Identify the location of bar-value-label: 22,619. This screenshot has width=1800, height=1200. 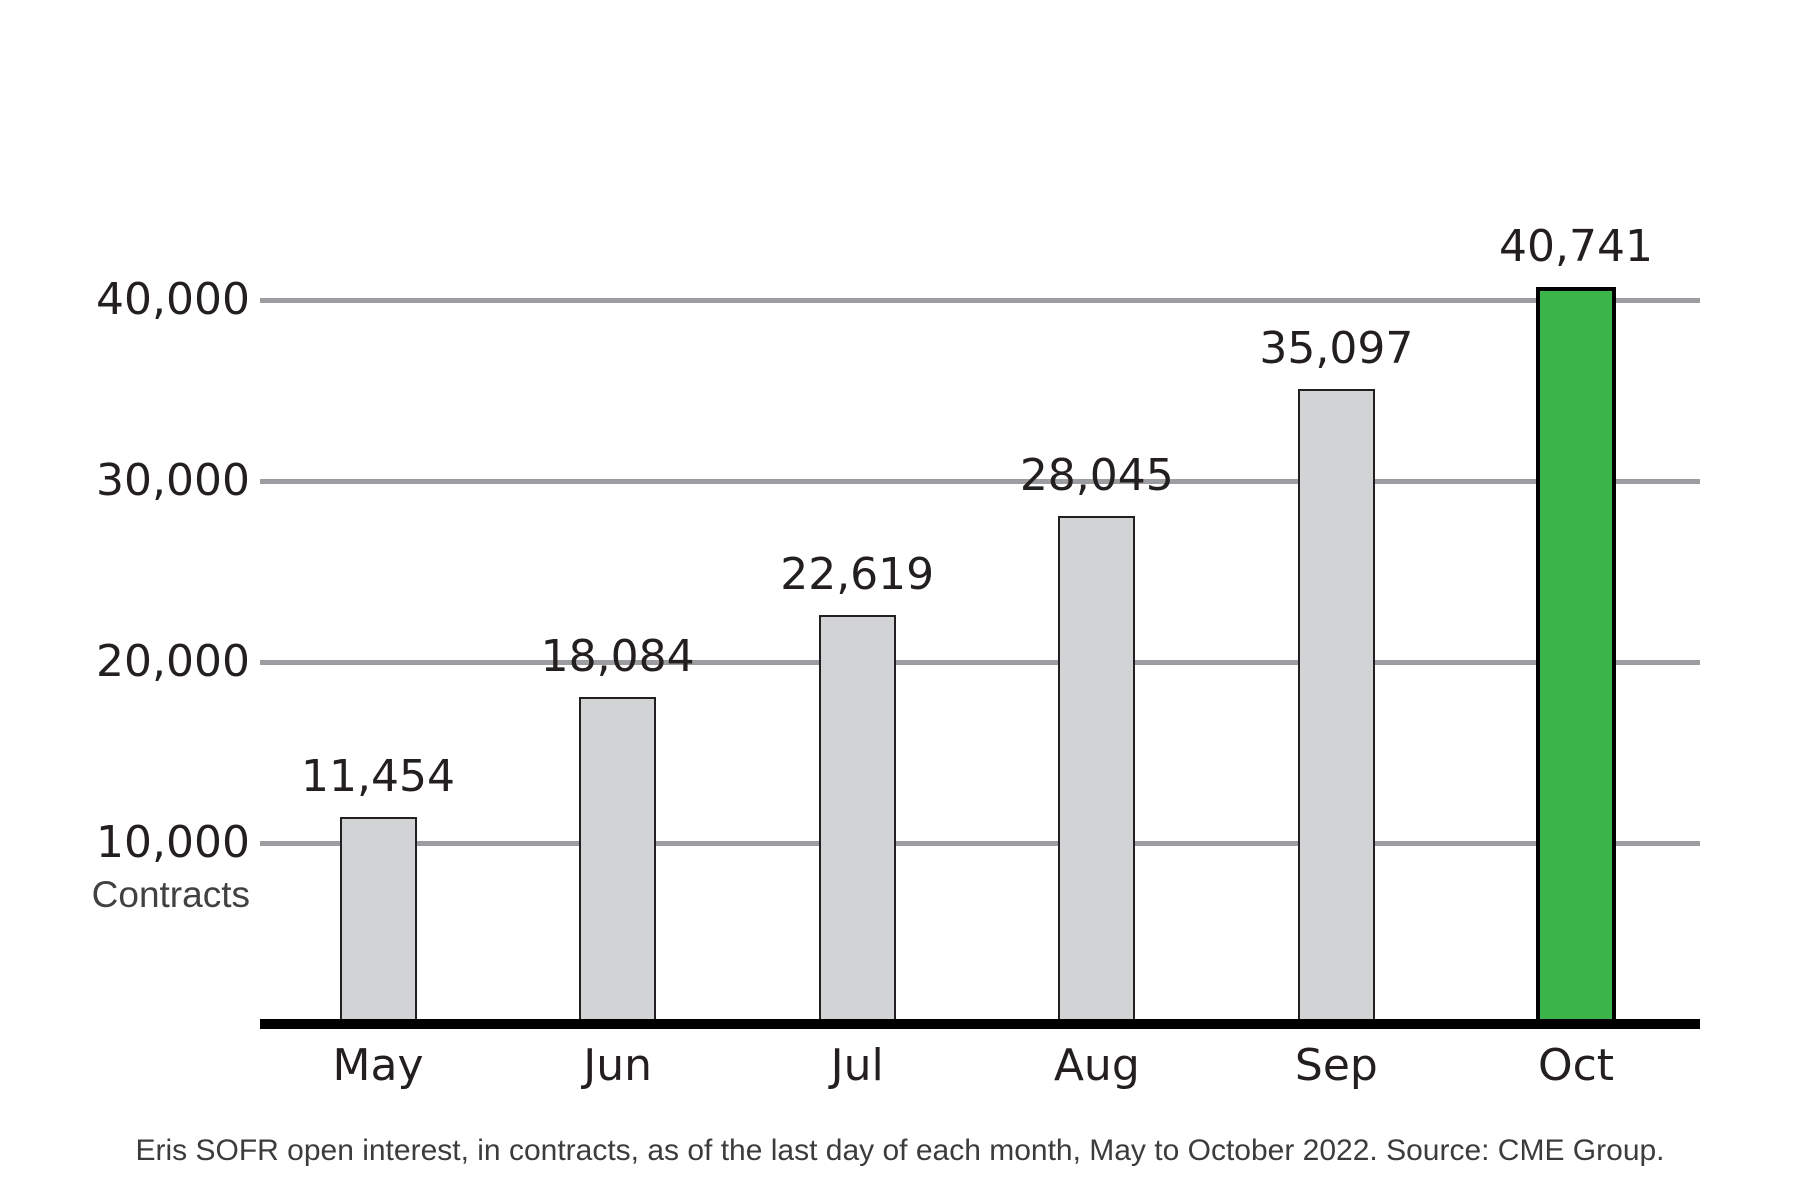
(857, 574).